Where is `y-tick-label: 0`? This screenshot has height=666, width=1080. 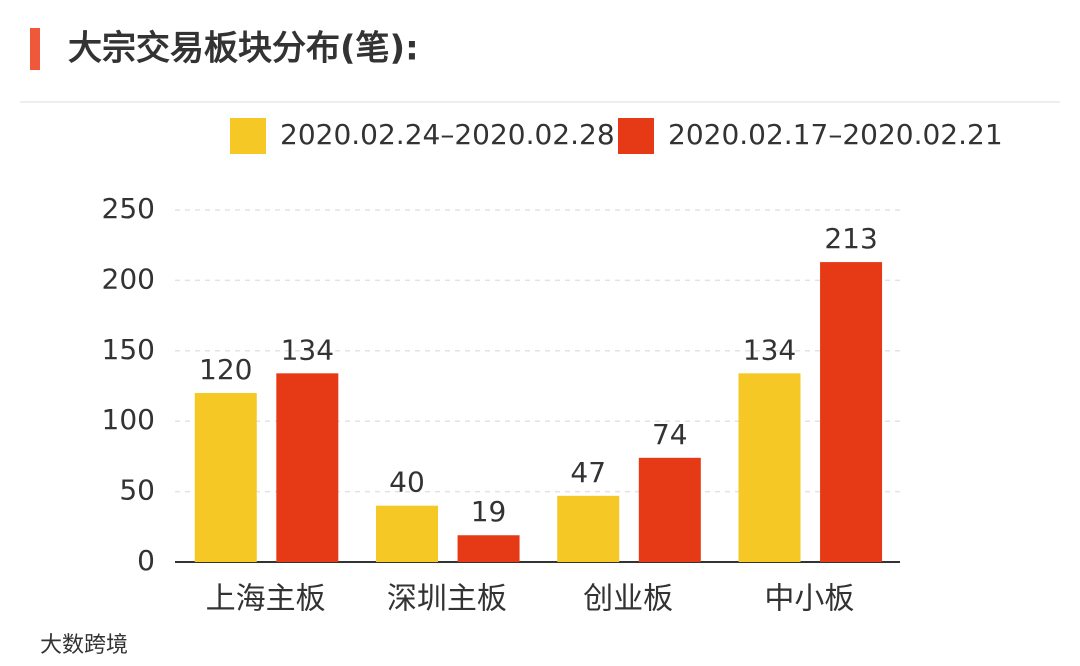
y-tick-label: 0 is located at coordinates (146, 560).